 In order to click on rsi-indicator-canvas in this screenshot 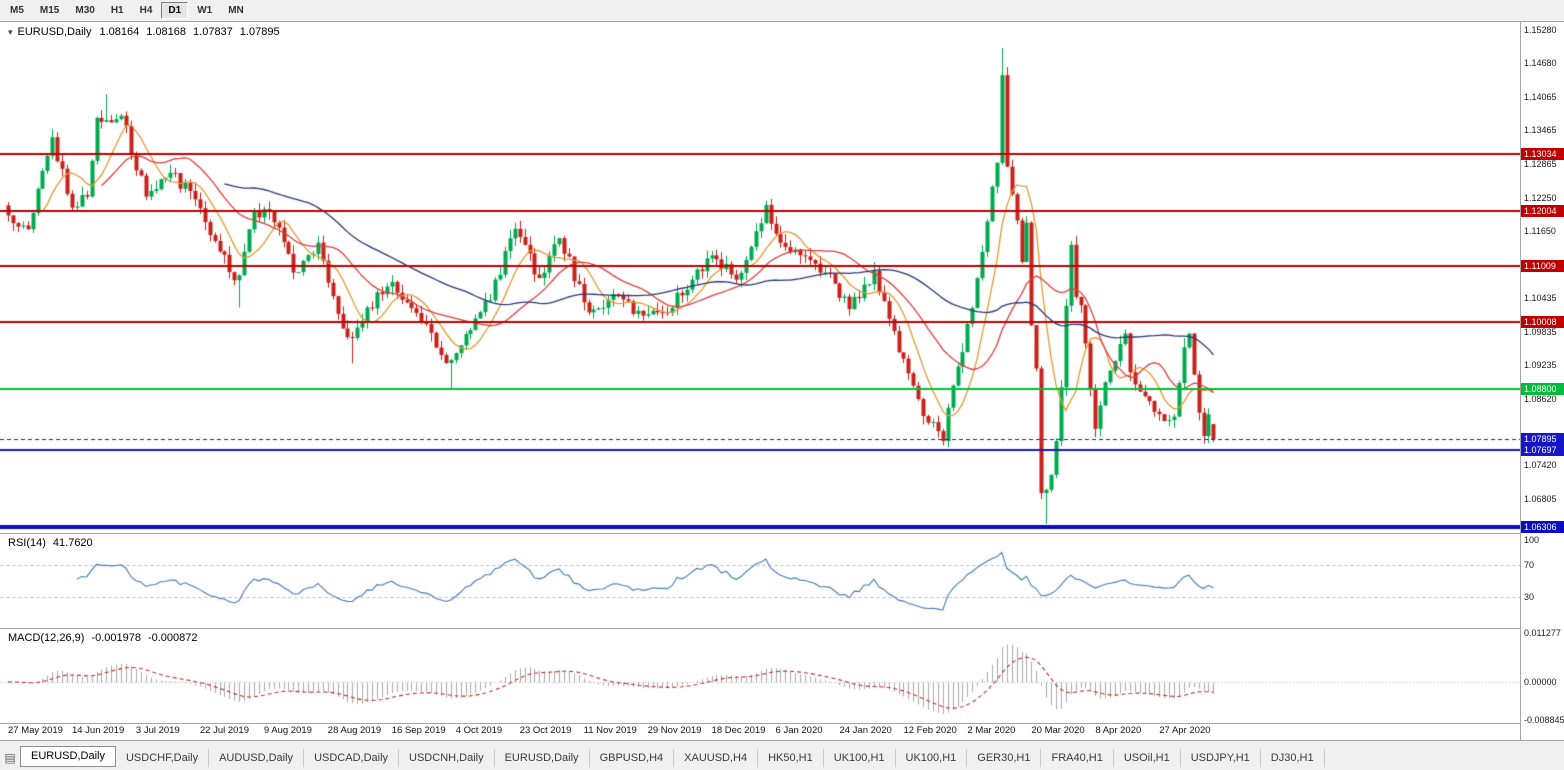, I will do `click(760, 581)`.